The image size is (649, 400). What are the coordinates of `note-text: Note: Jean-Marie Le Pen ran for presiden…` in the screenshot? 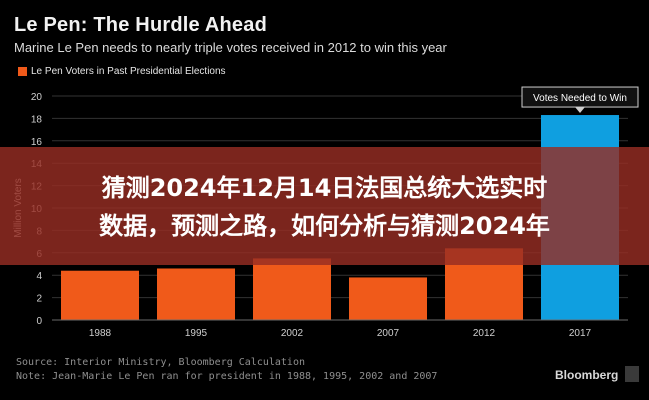 It's located at (227, 376).